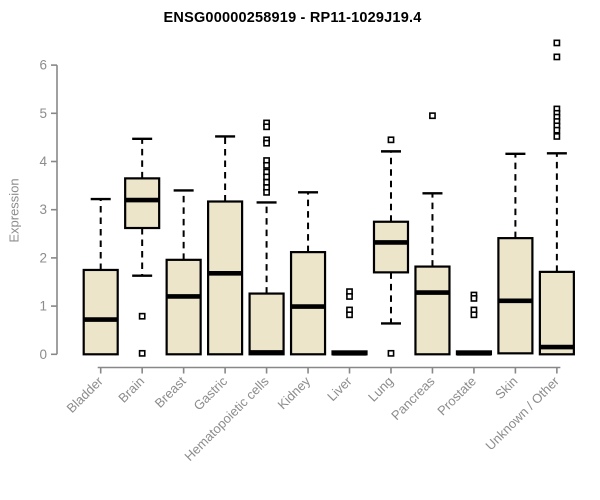 The image size is (600, 500). I want to click on y-tick-label-2: 2, so click(43, 257).